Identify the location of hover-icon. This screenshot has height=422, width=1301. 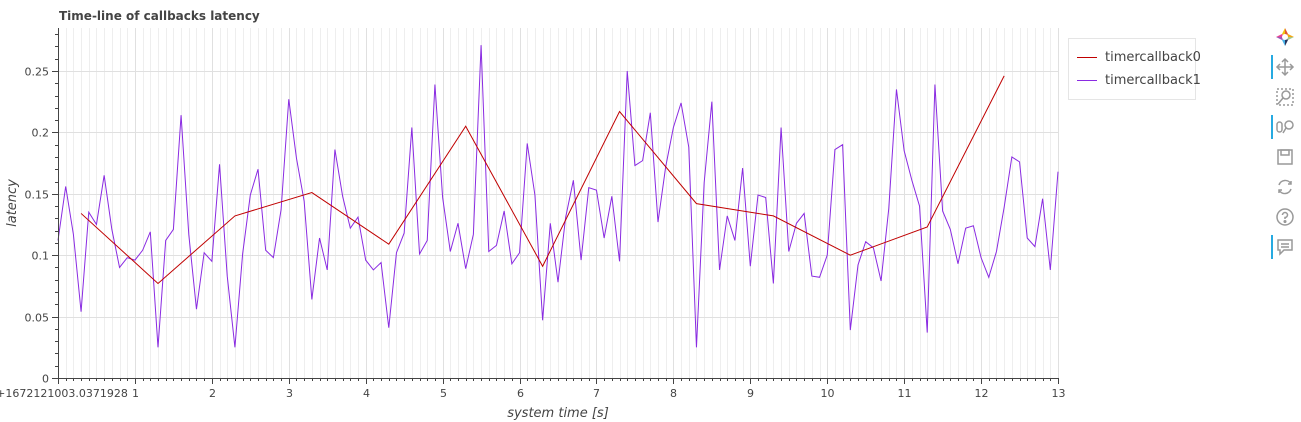
(1285, 247).